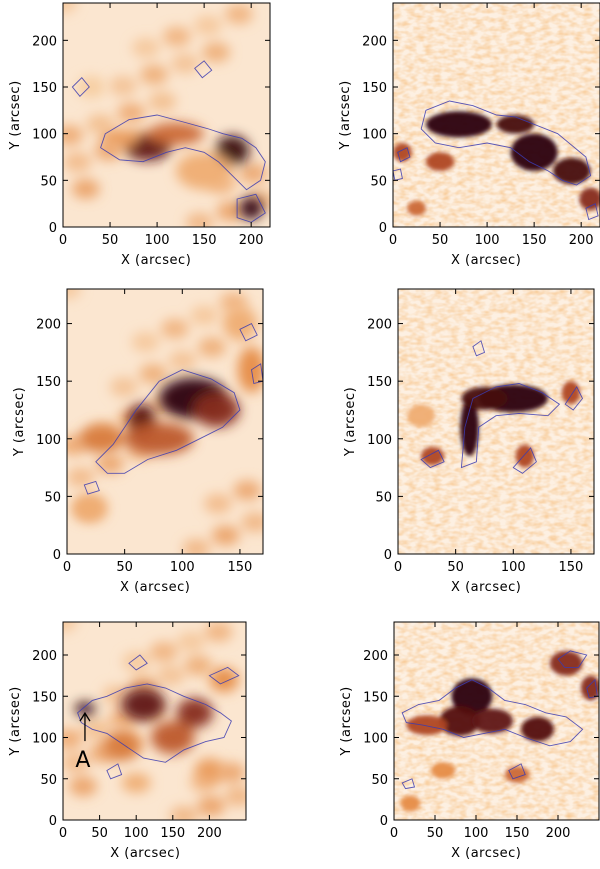 Image resolution: width=600 pixels, height=869 pixels. I want to click on annotation-a-label: A, so click(82, 760).